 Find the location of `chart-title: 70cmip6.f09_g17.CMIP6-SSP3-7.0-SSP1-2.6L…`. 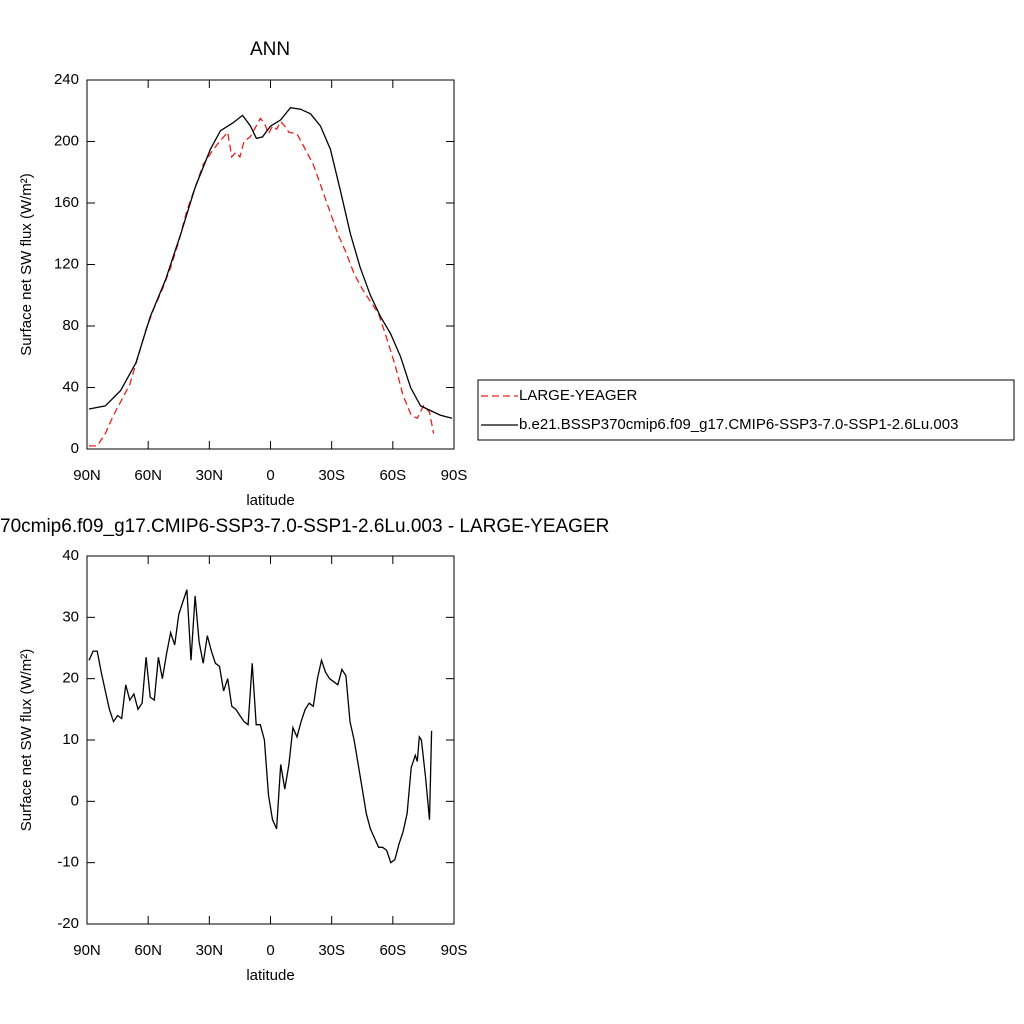

chart-title: 70cmip6.f09_g17.CMIP6-SSP3-7.0-SSP1-2.6L… is located at coordinates (304, 526).